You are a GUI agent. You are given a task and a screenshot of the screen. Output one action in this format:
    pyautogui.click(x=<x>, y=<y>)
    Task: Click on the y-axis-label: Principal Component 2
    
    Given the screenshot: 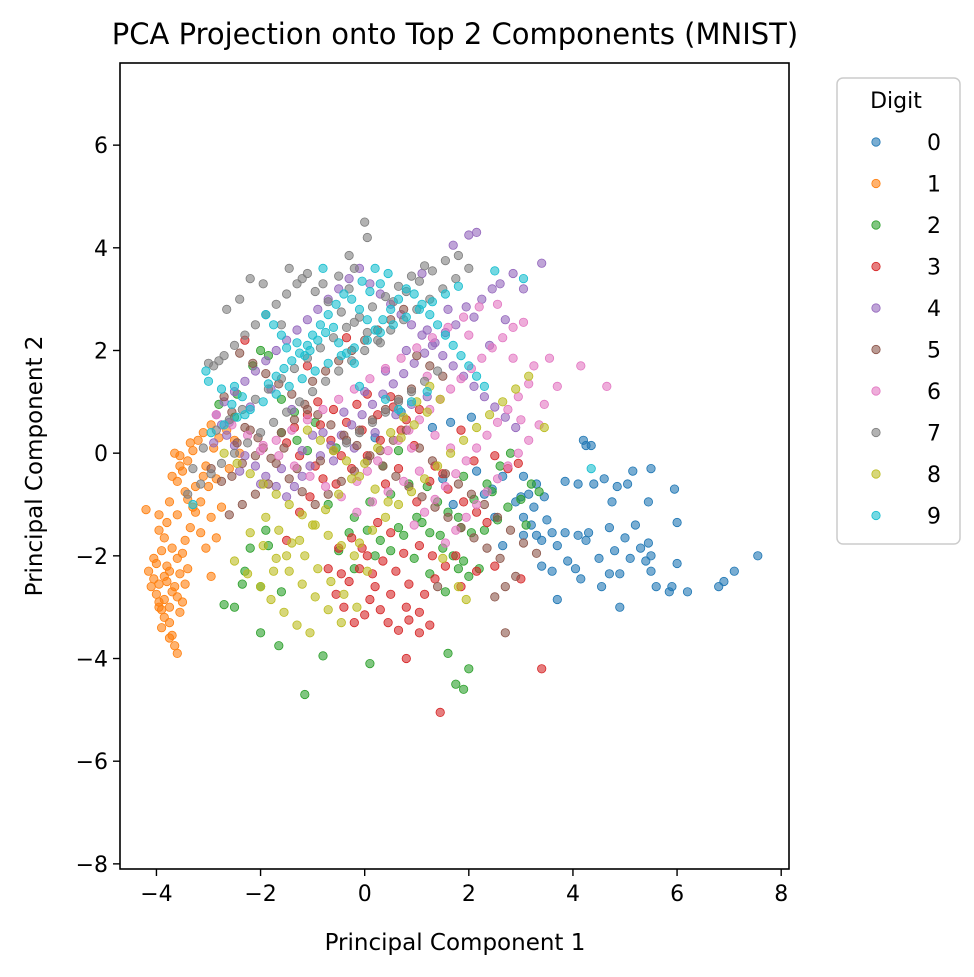 What is the action you would take?
    pyautogui.click(x=35, y=466)
    